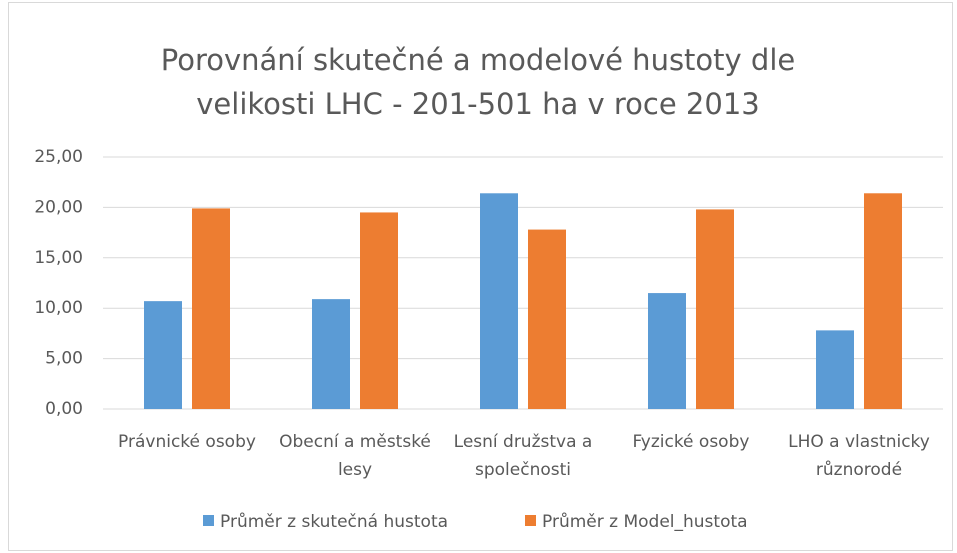  I want to click on x-tick-label: Lesní družstva a společnosti, so click(523, 456).